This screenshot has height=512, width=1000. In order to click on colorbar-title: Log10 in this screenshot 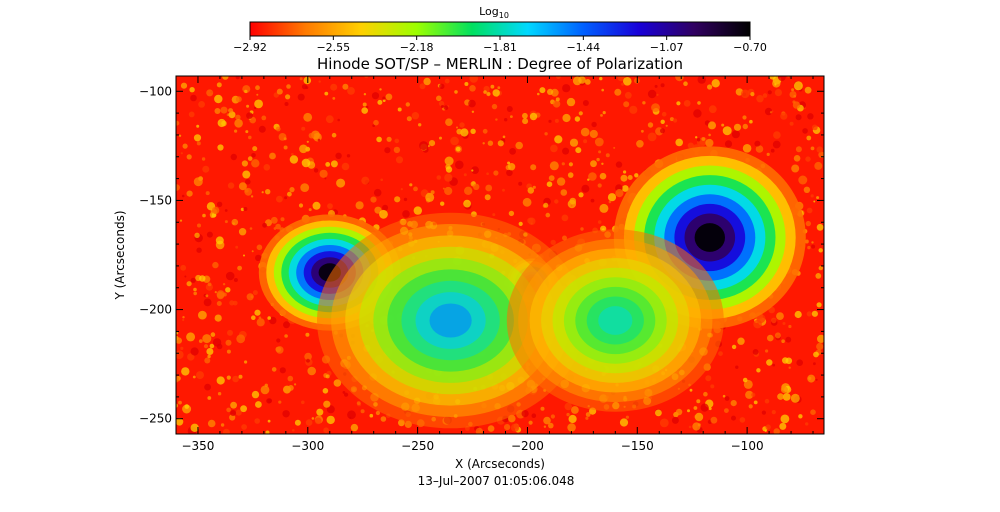, I will do `click(494, 12)`.